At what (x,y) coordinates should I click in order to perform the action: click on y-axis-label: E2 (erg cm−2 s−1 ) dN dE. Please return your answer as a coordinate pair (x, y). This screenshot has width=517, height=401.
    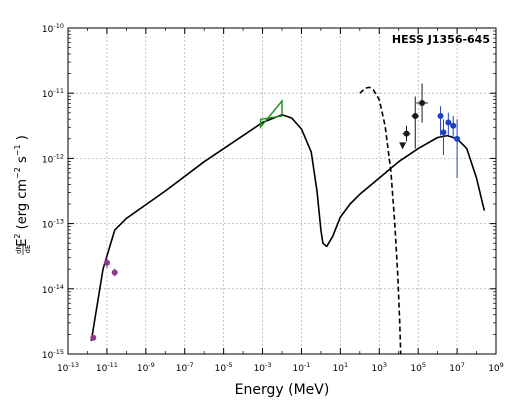
    Looking at the image, I should click on (22, 195).